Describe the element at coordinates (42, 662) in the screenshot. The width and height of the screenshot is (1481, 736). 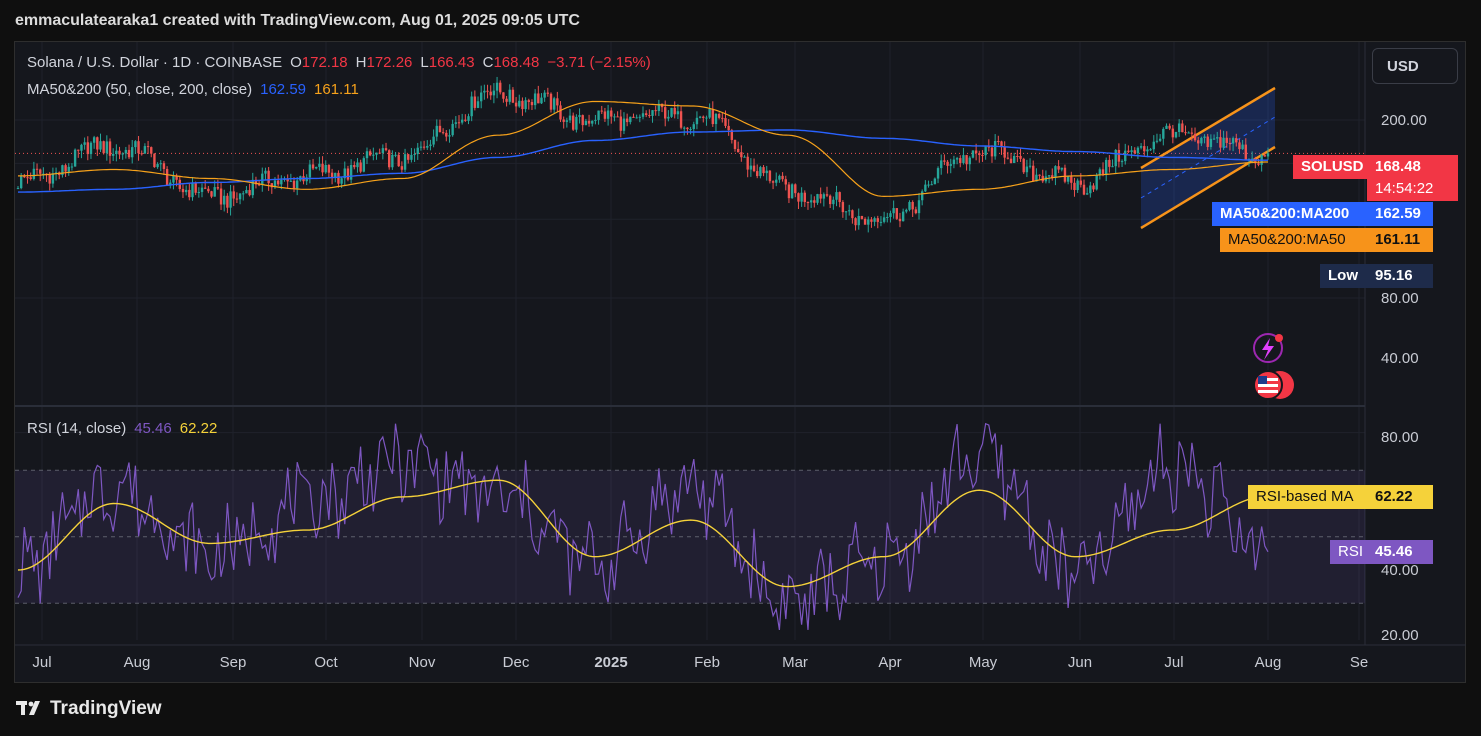
I see `time-tick: Jul` at that location.